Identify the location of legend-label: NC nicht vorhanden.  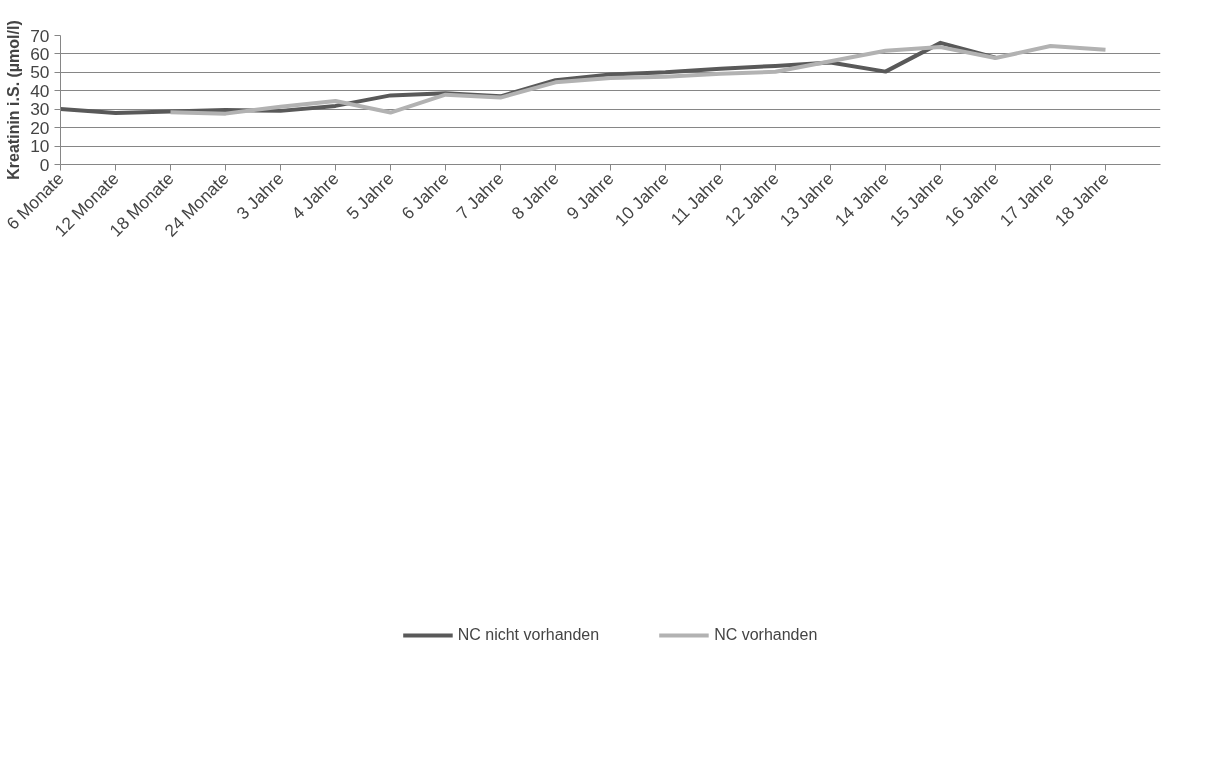
(528, 635).